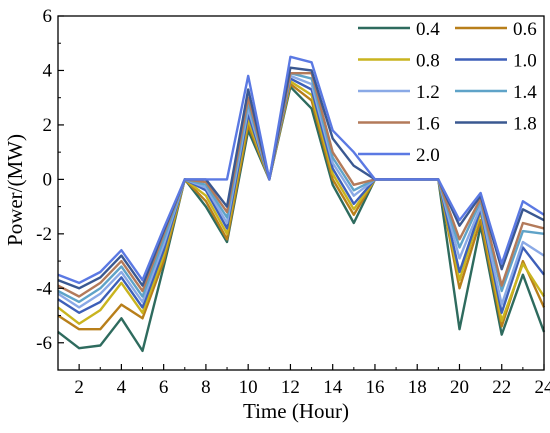 The width and height of the screenshot is (550, 433). I want to click on legend-label-0.8: 0.8, so click(428, 61).